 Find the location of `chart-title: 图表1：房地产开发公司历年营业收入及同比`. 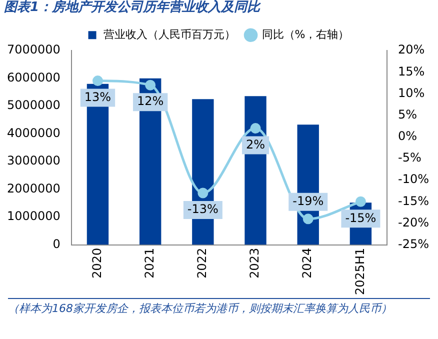

chart-title: 图表1：房地产开发公司历年营业收入及同比 is located at coordinates (133, 8).